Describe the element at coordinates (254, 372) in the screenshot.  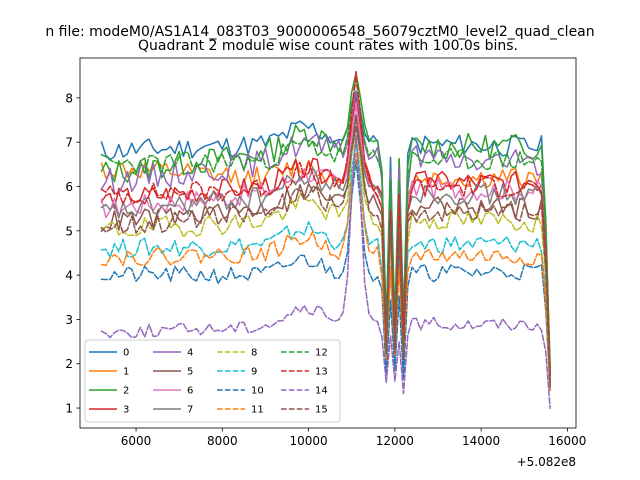
I see `legend-label-9: 9` at that location.